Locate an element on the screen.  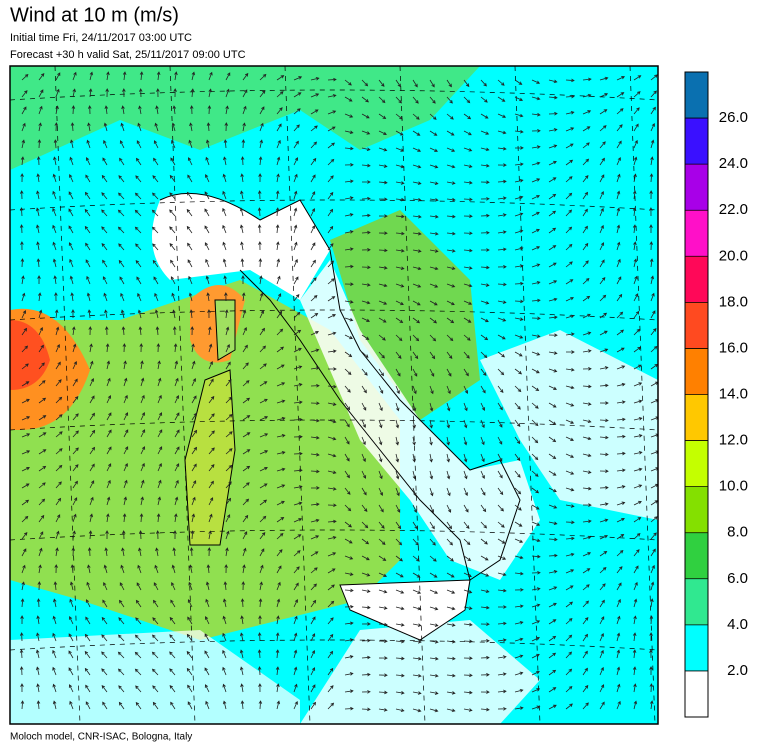
colorbar-frame is located at coordinates (696, 394).